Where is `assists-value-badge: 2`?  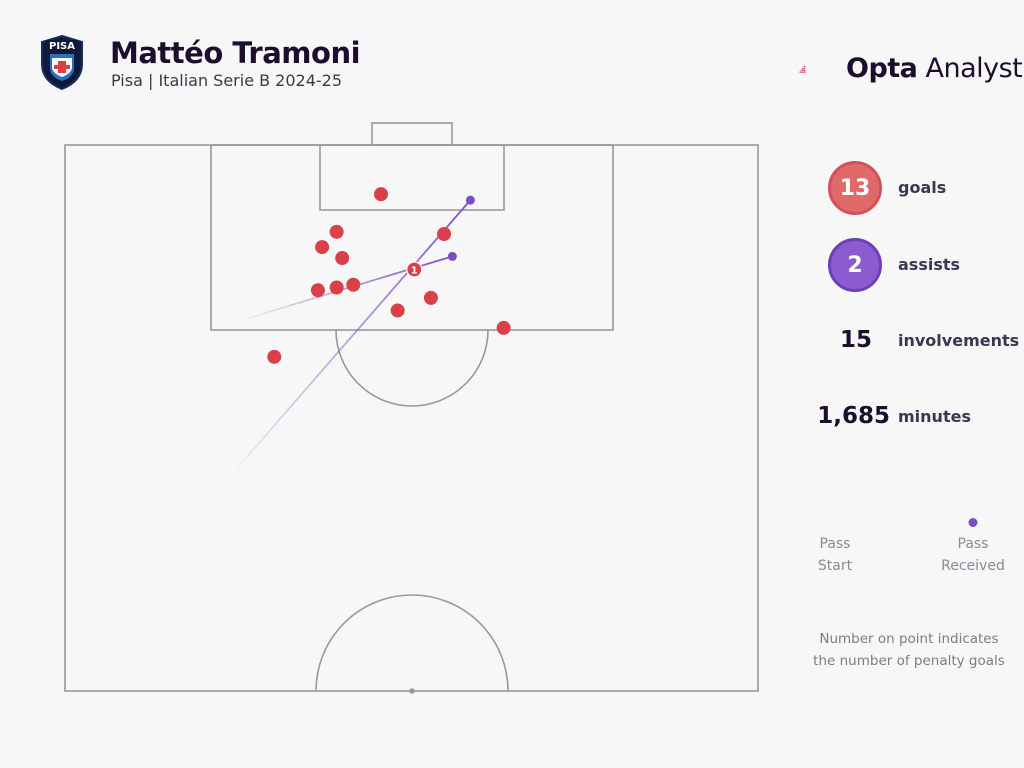
assists-value-badge: 2 is located at coordinates (855, 265).